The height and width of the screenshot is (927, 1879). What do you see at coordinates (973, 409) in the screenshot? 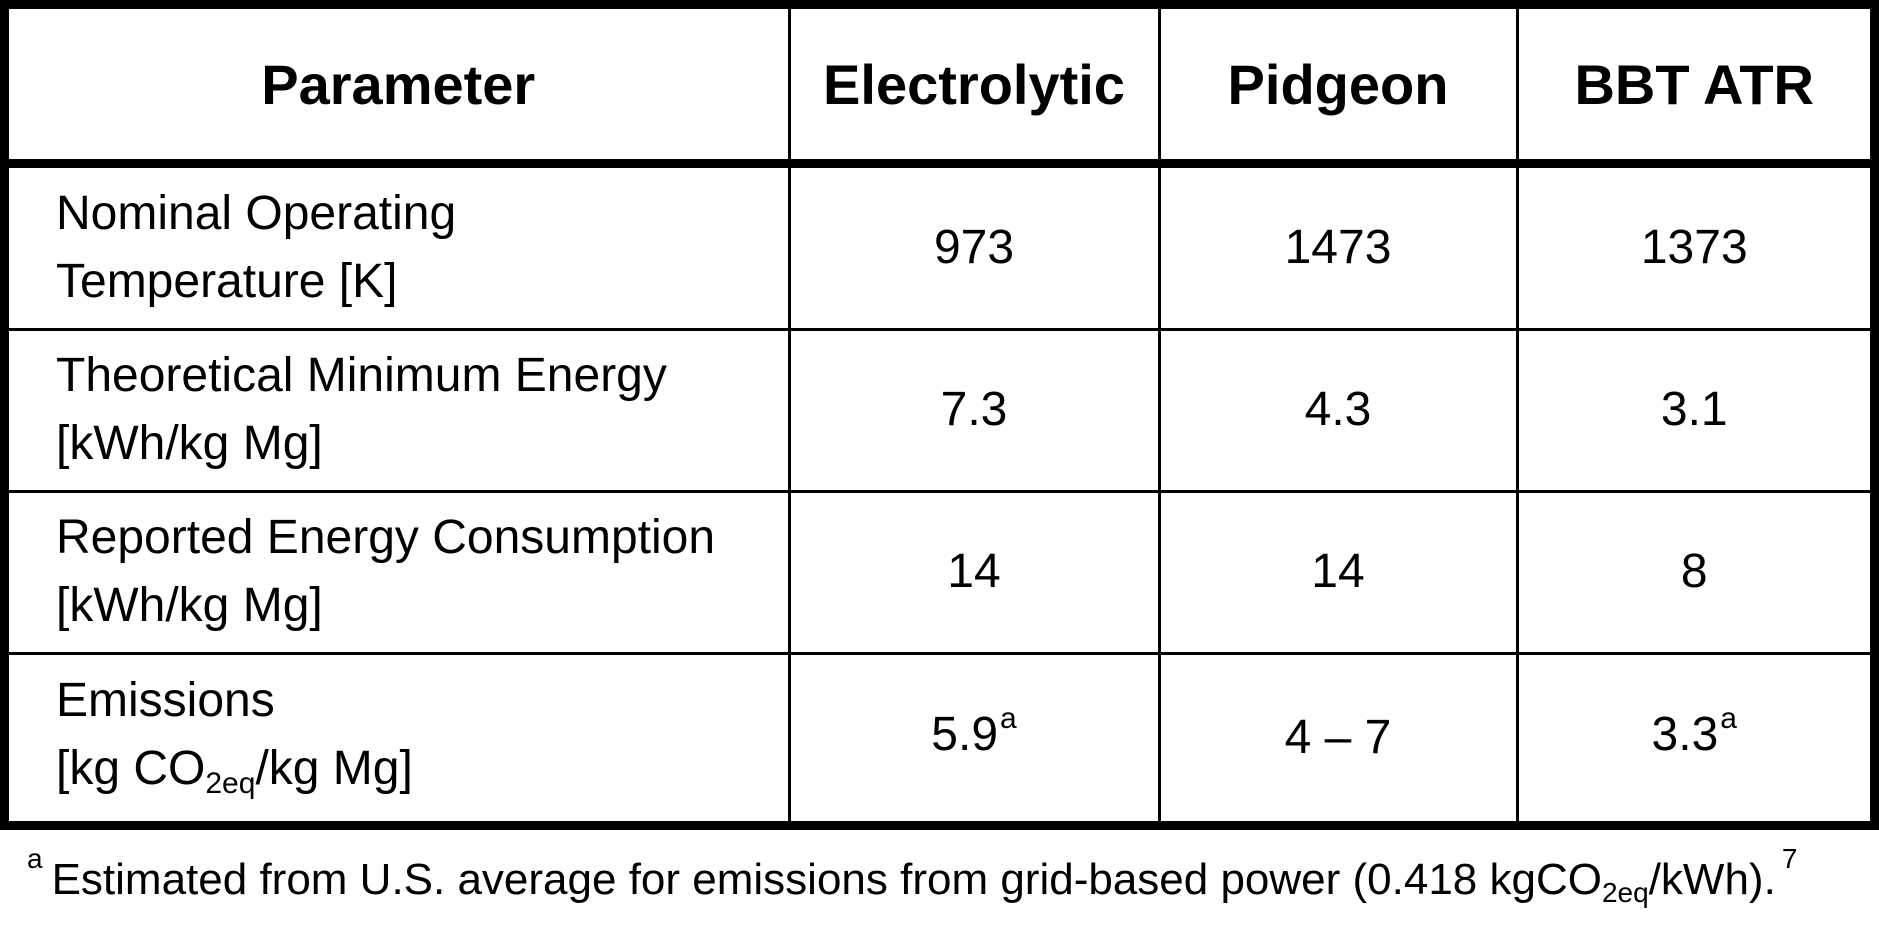
I see `cell-electrolytic: 7.3` at bounding box center [973, 409].